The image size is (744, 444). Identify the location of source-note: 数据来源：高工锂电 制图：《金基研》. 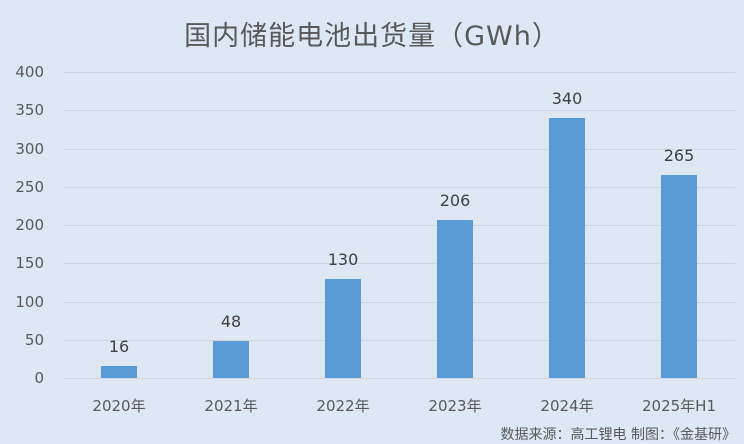
(618, 435).